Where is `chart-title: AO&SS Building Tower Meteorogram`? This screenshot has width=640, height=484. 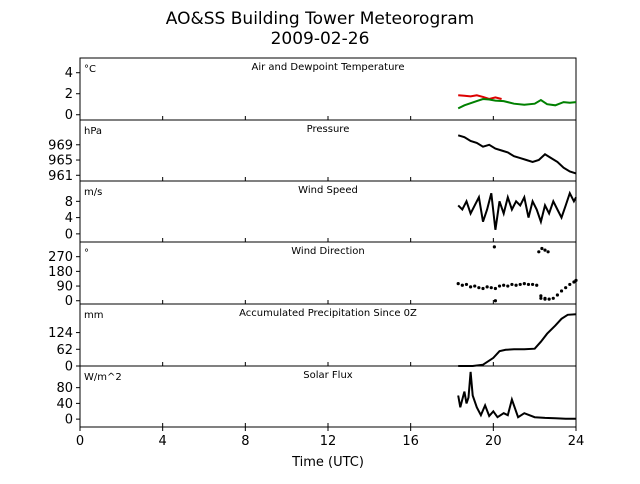
chart-title: AO&SS Building Tower Meteorogram is located at coordinates (320, 19).